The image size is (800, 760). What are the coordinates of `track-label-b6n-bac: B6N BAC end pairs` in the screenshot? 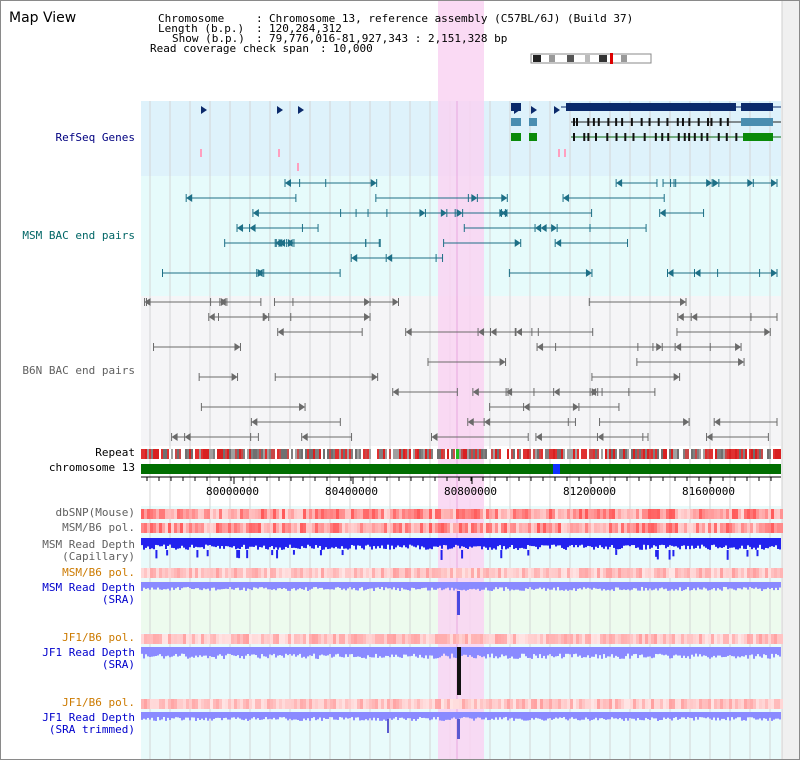 It's located at (78, 370).